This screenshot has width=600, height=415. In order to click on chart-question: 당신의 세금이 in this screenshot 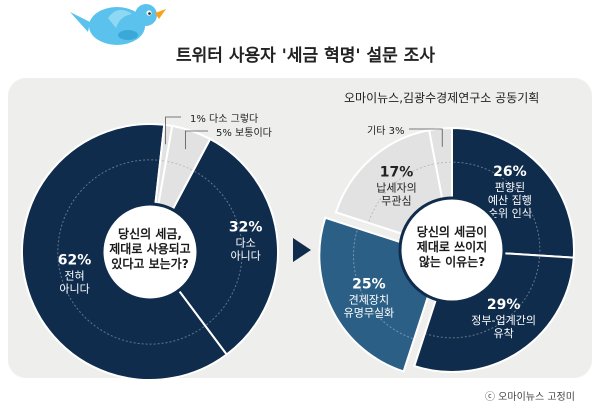, I will do `click(452, 231)`.